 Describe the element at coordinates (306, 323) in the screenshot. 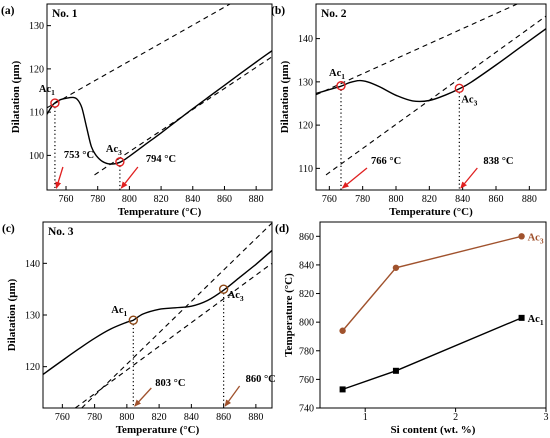

I see `y-tick-label: 800` at that location.